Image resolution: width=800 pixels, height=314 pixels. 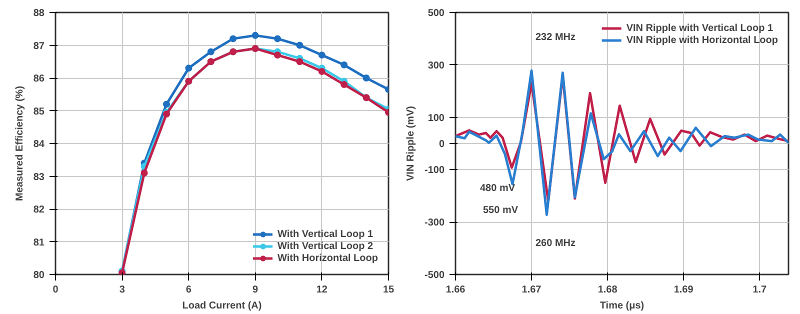 What do you see at coordinates (684, 290) in the screenshot?
I see `x-tick-label: 1.69` at bounding box center [684, 290].